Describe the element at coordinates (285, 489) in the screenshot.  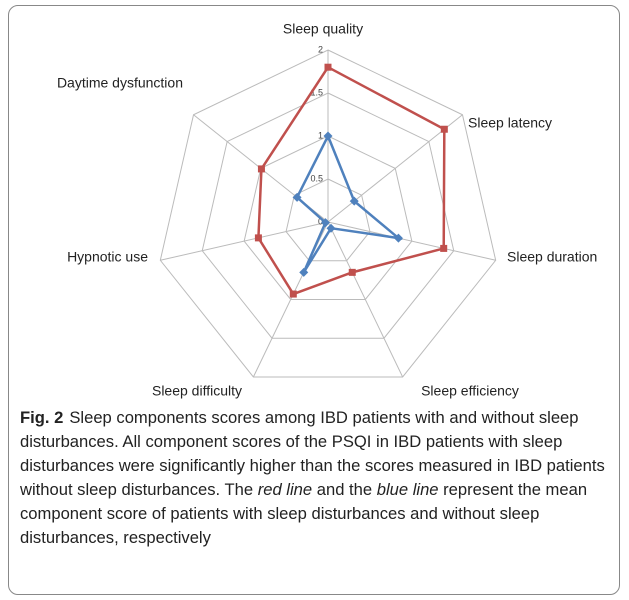
I see `caption-text: red line` at that location.